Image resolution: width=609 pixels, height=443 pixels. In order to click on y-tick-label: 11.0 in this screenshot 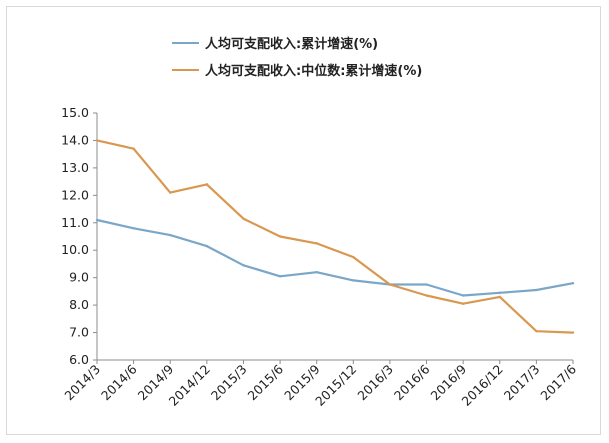, I will do `click(75, 222)`.